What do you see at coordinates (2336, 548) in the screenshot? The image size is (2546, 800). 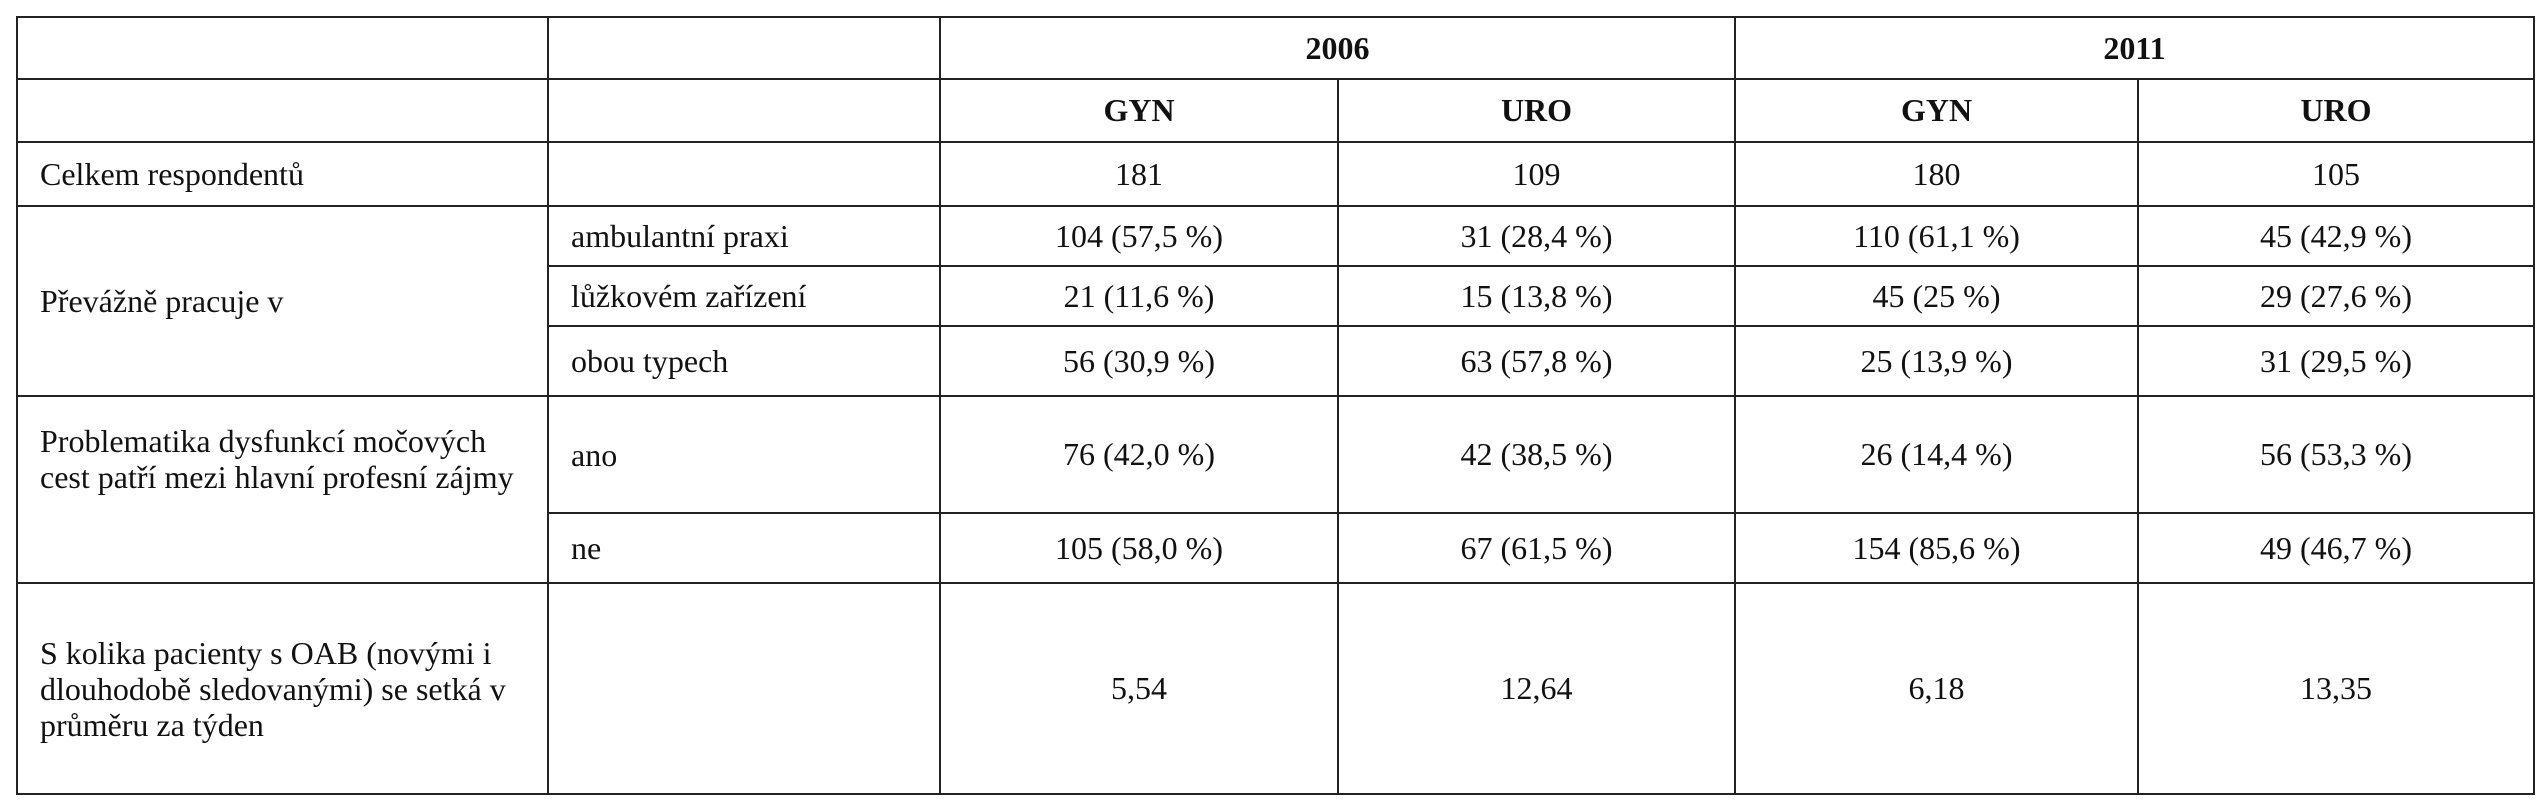 I see `table-cell: 49 (46,7 %)` at bounding box center [2336, 548].